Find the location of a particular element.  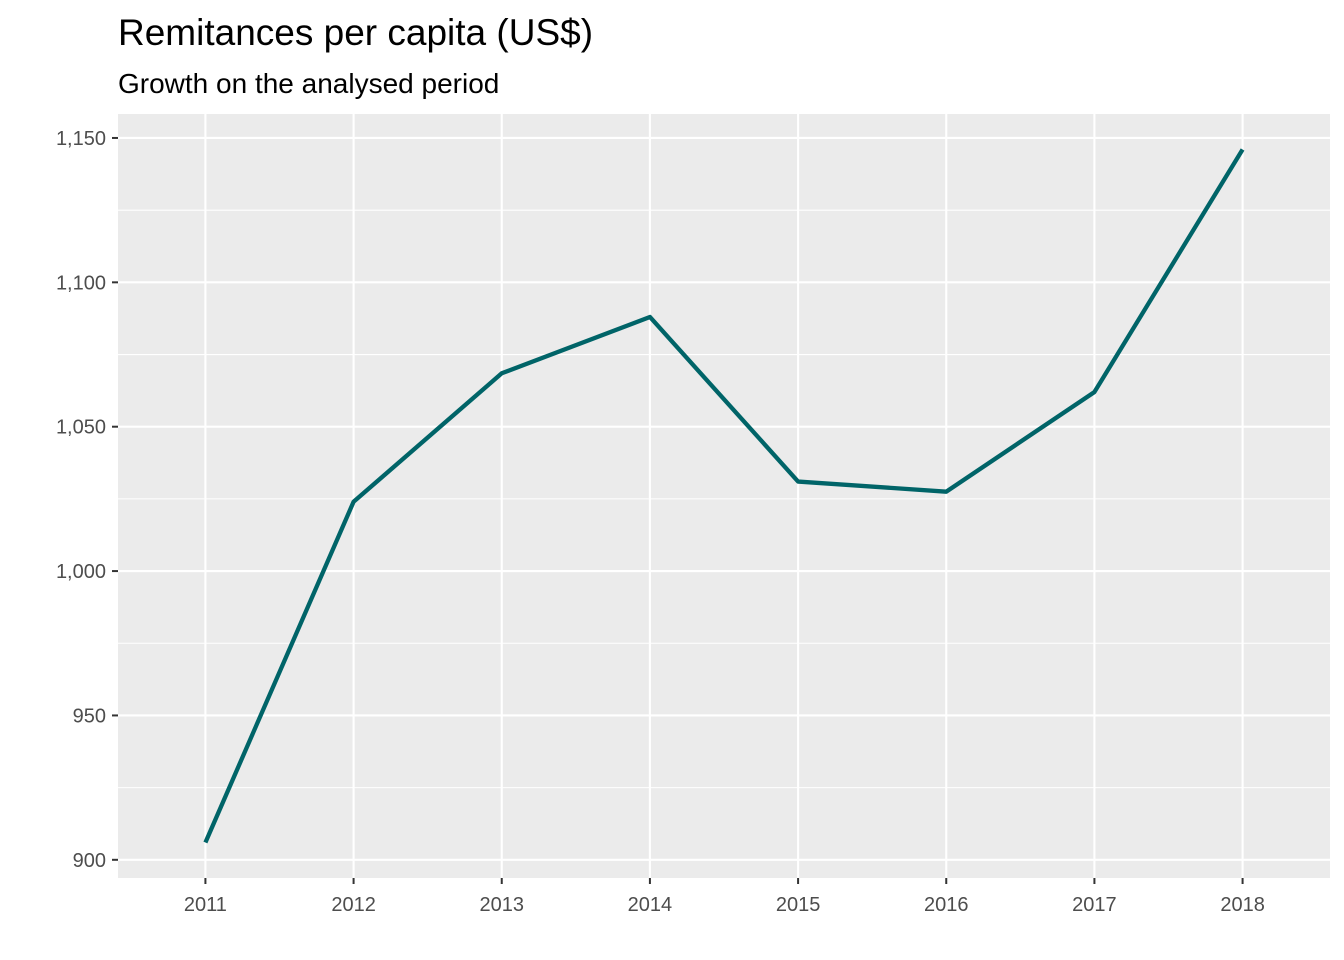

y-tick-label: 1,150 is located at coordinates (81, 139).